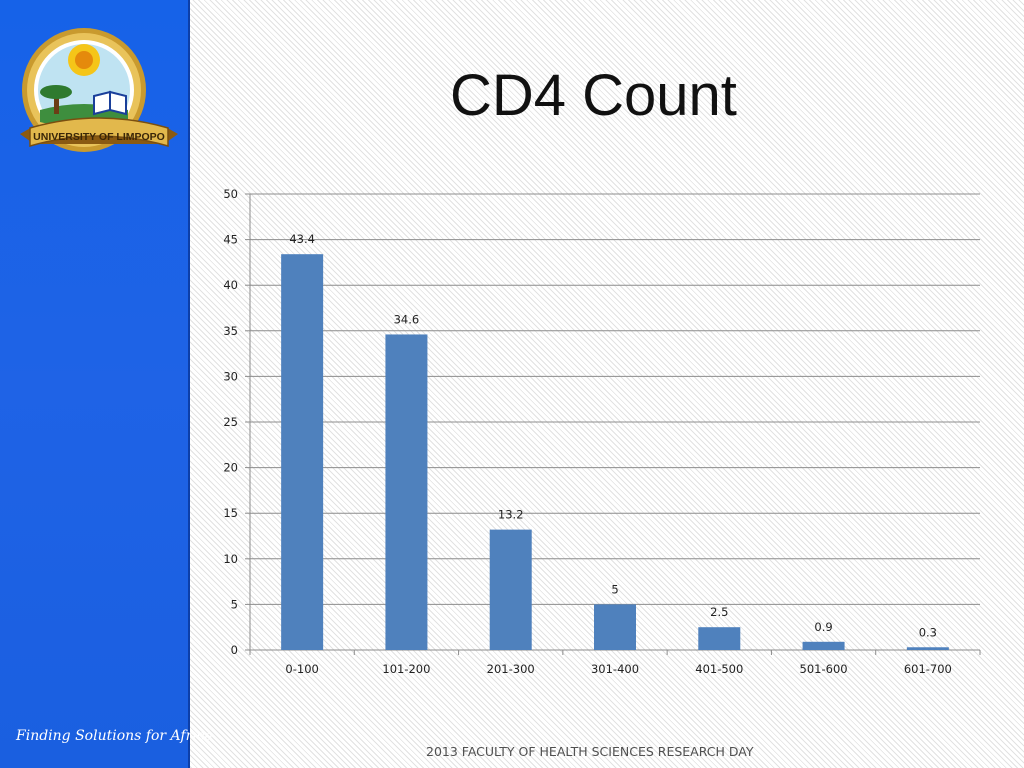 The width and height of the screenshot is (1024, 768). I want to click on y-tick-label: 15, so click(230, 513).